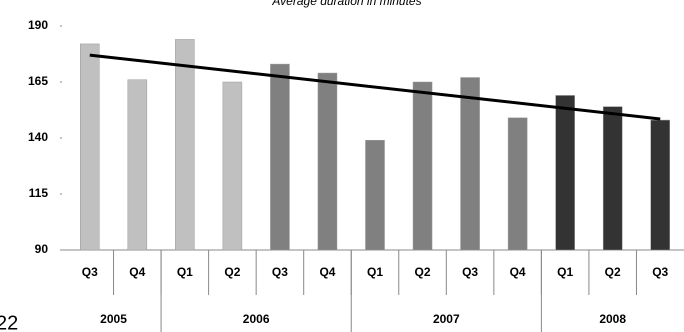 This screenshot has width=684, height=332. I want to click on year-label: 2005, so click(113, 319).